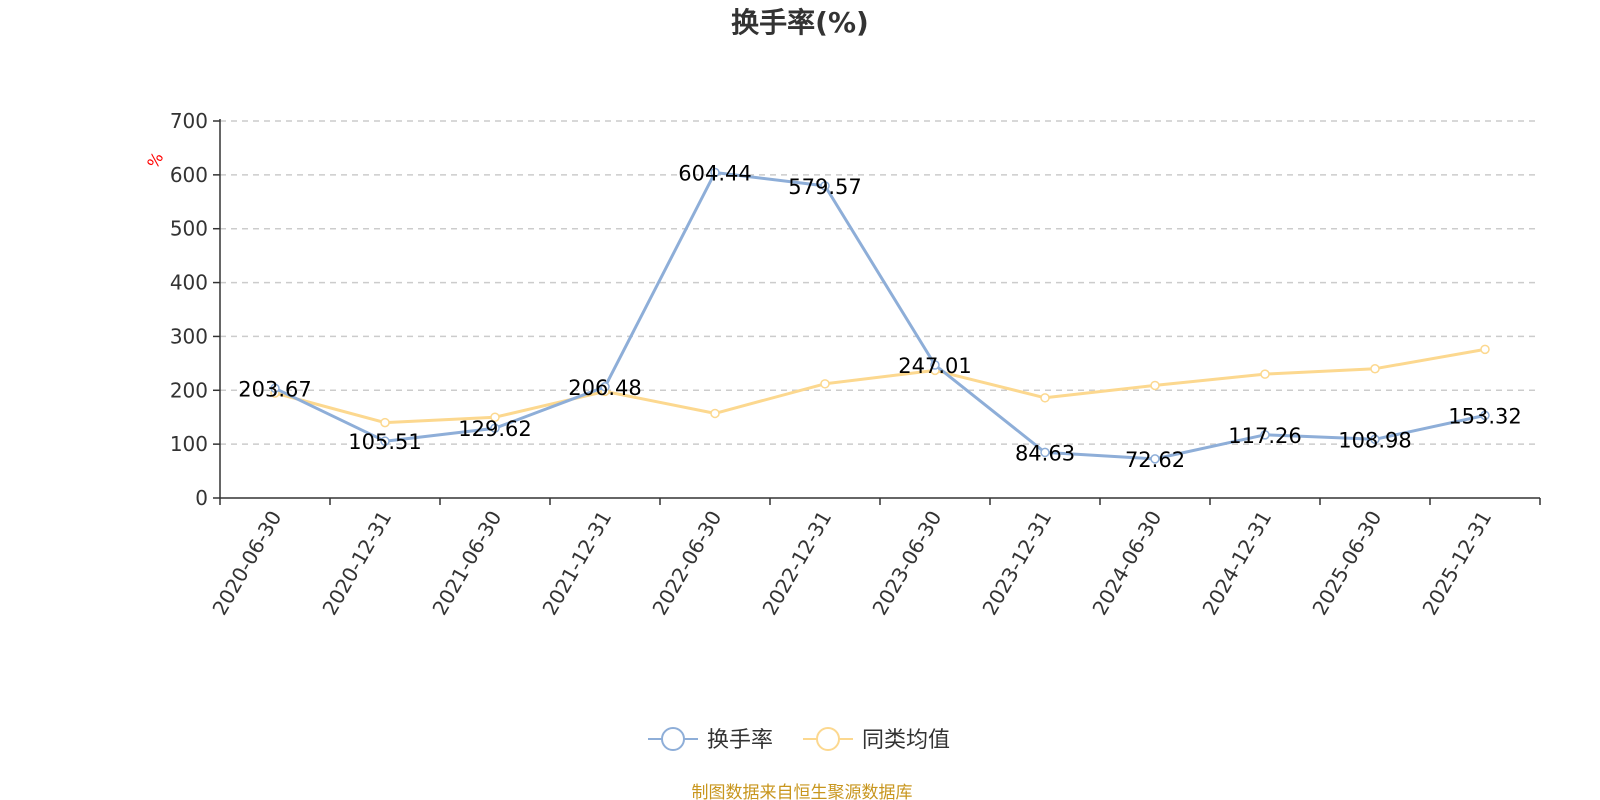 Image resolution: width=1600 pixels, height=800 pixels. I want to click on y-tick-label: 400, so click(189, 283).